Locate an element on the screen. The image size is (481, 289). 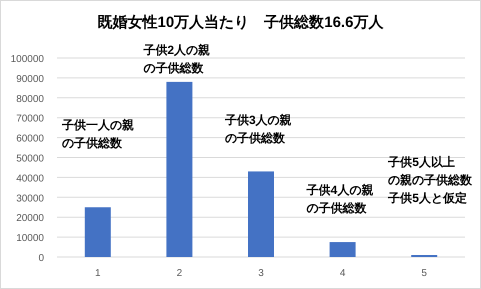
x-tick-label: 1 is located at coordinates (98, 273).